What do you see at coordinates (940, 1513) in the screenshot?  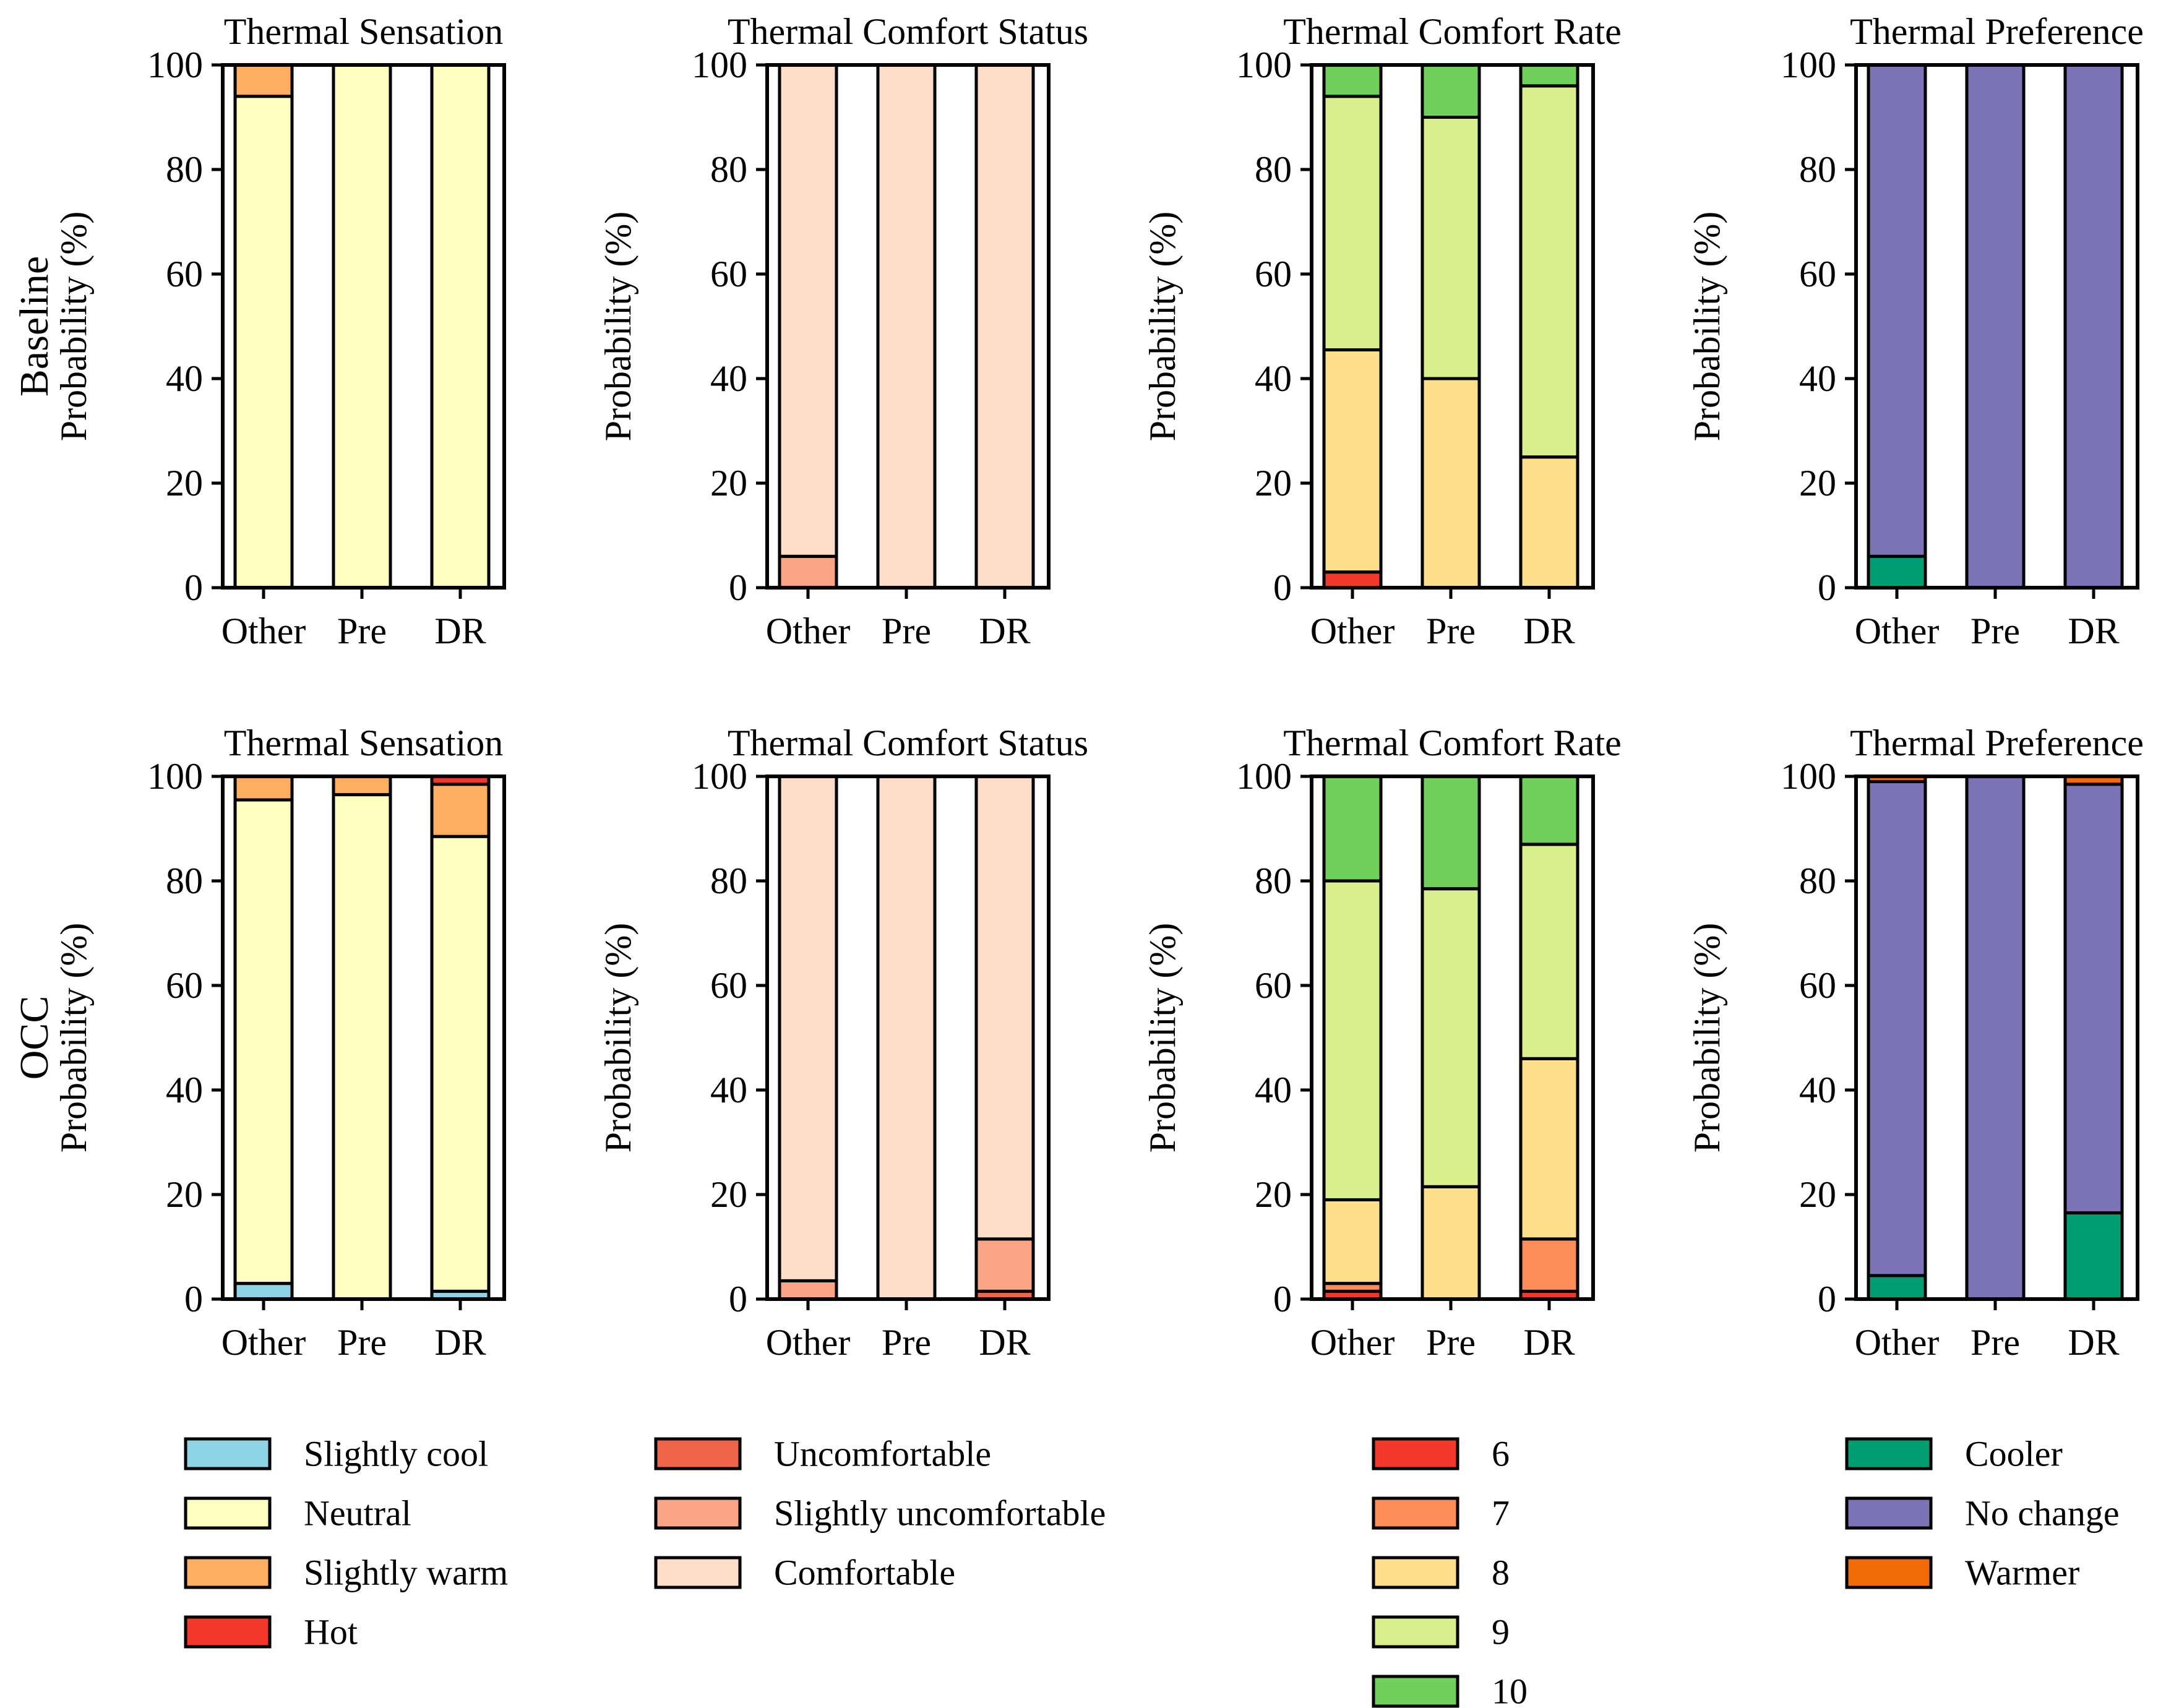 I see `legend-label: Slightly uncomfortable` at bounding box center [940, 1513].